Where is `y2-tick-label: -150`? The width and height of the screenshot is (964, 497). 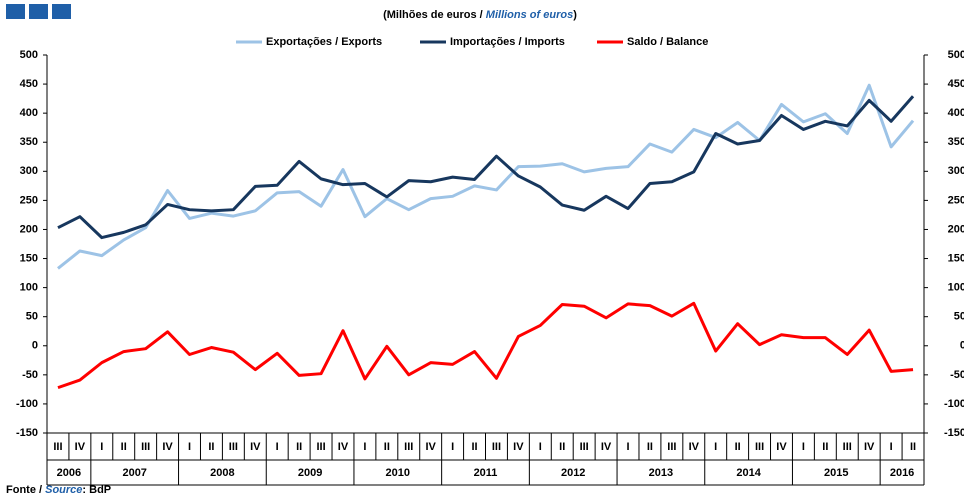 y2-tick-label: -150 is located at coordinates (954, 433).